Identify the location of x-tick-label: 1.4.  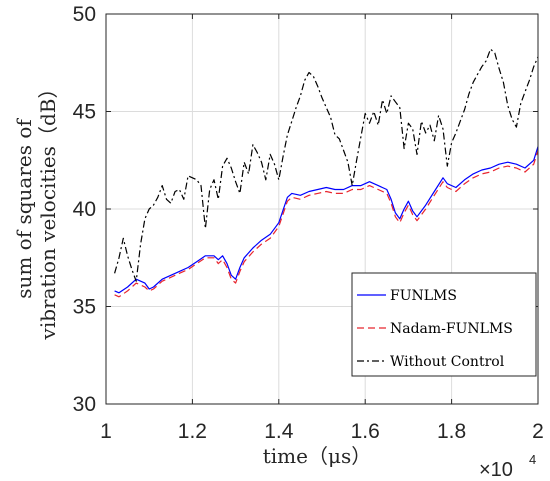
(279, 431).